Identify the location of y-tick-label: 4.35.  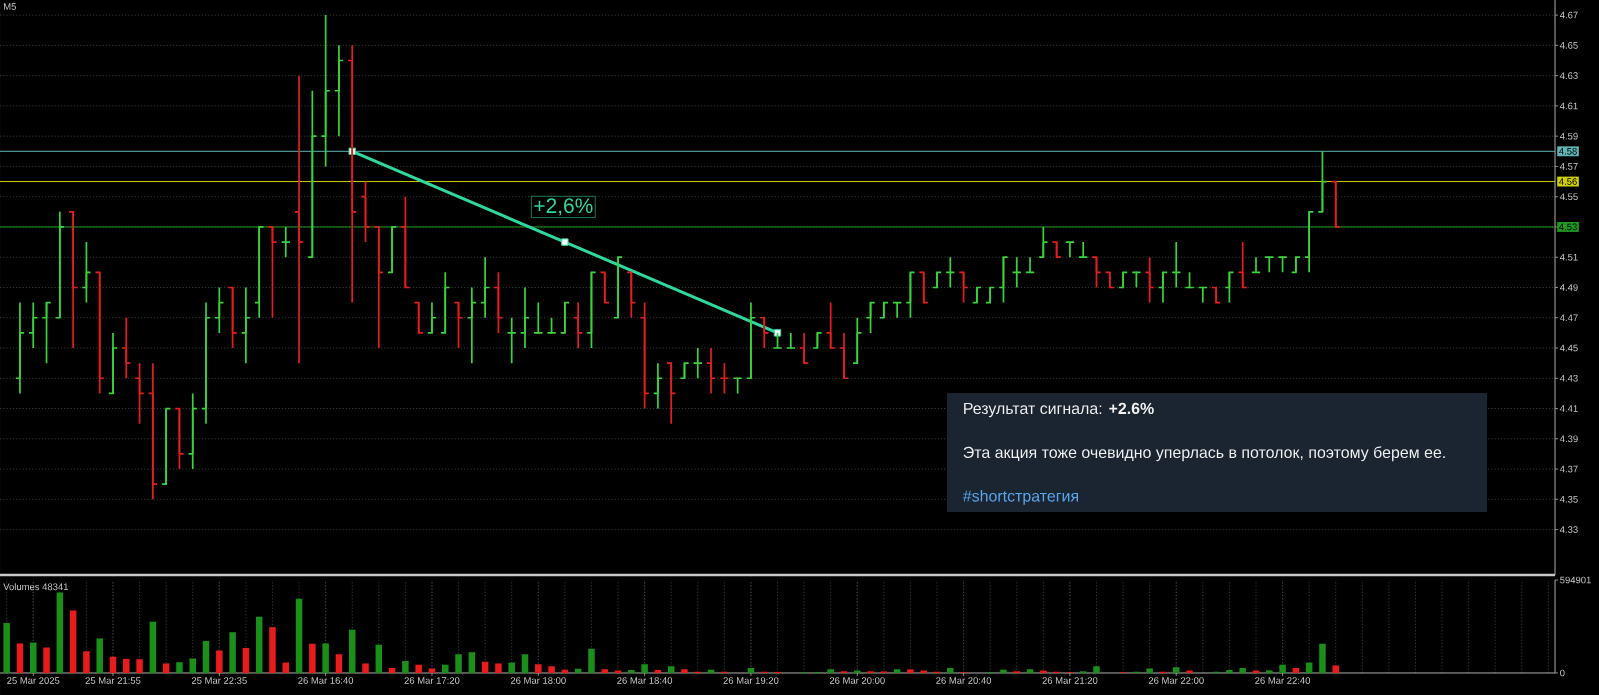
(1568, 499).